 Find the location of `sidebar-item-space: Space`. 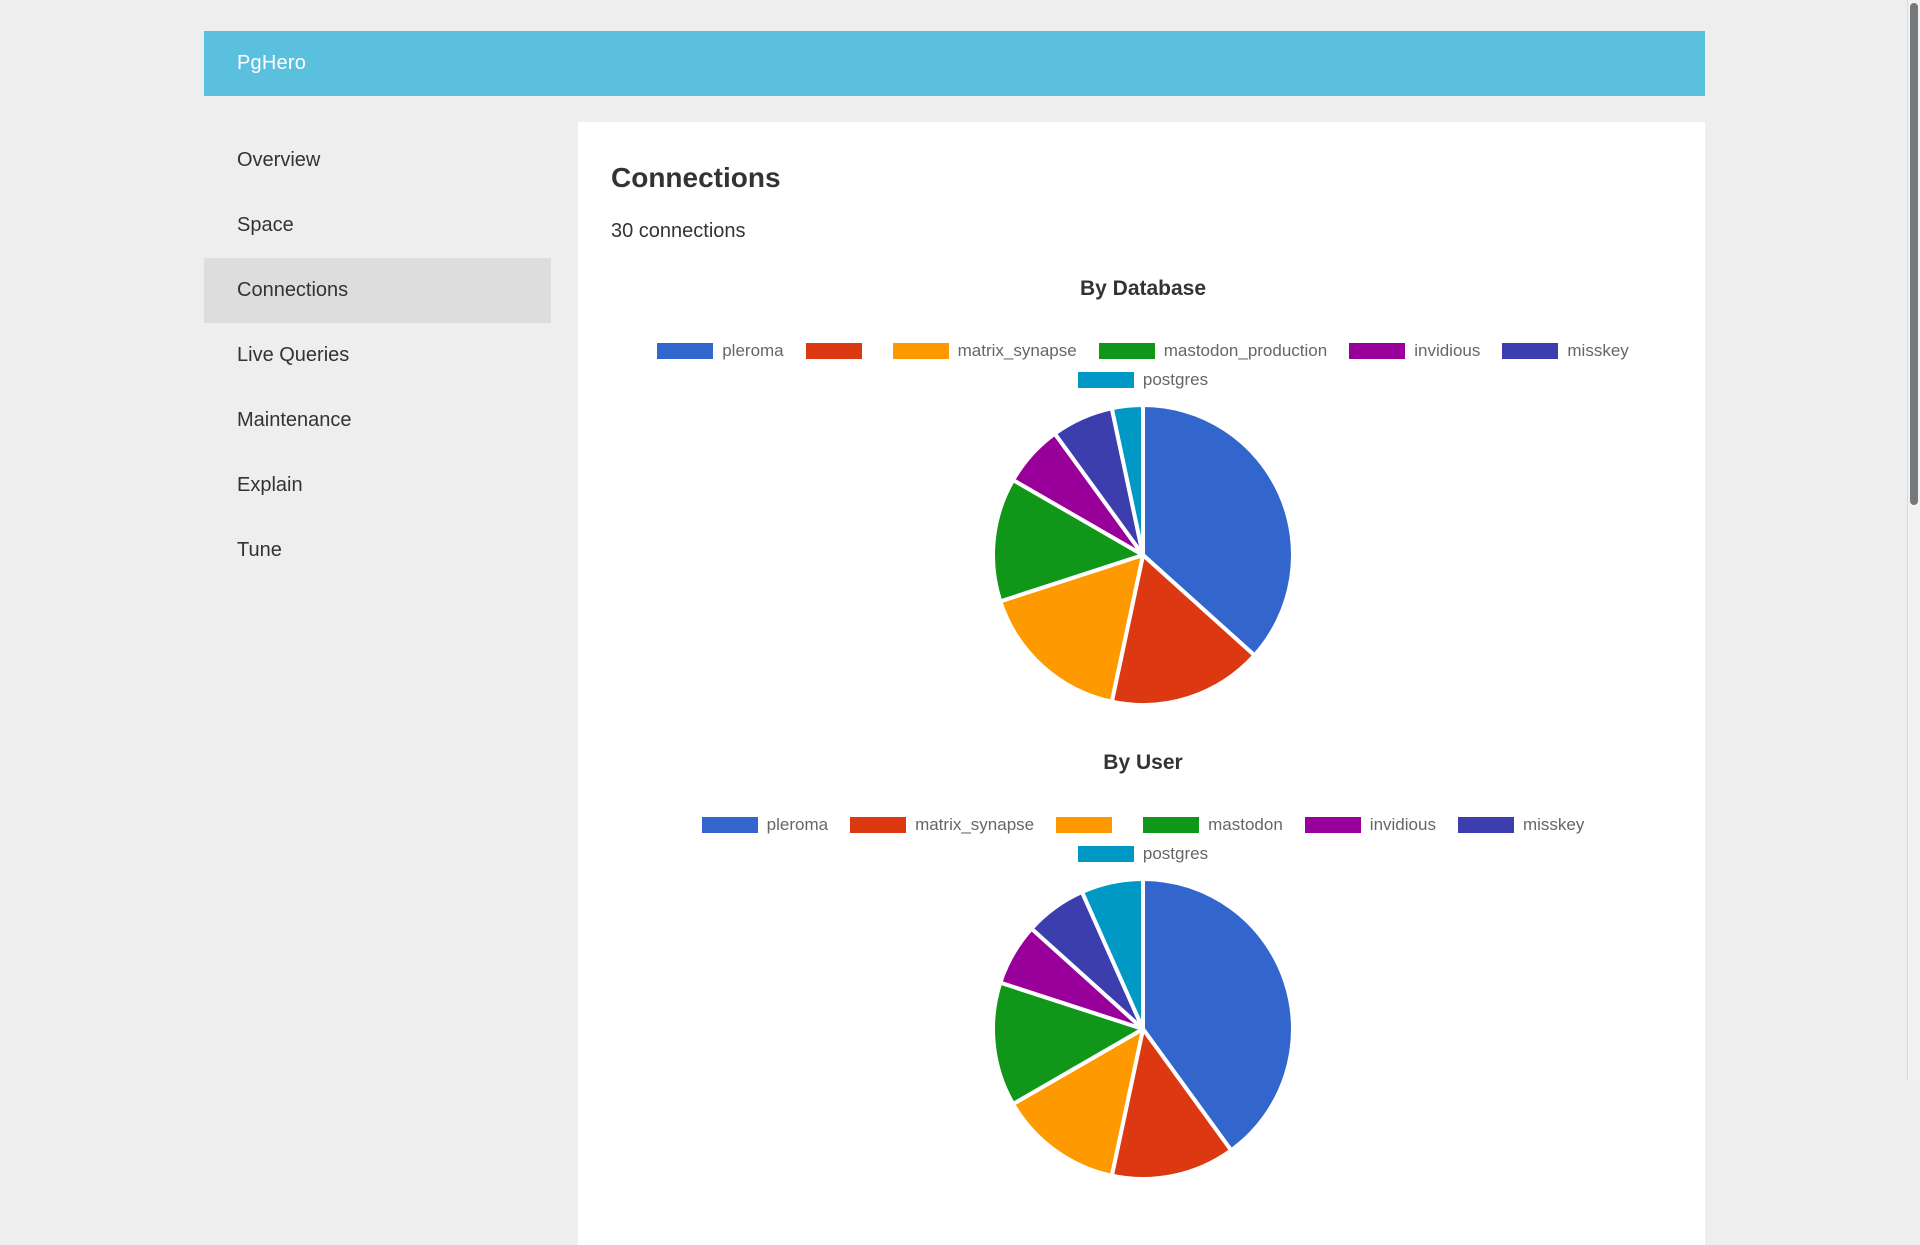

sidebar-item-space: Space is located at coordinates (265, 225).